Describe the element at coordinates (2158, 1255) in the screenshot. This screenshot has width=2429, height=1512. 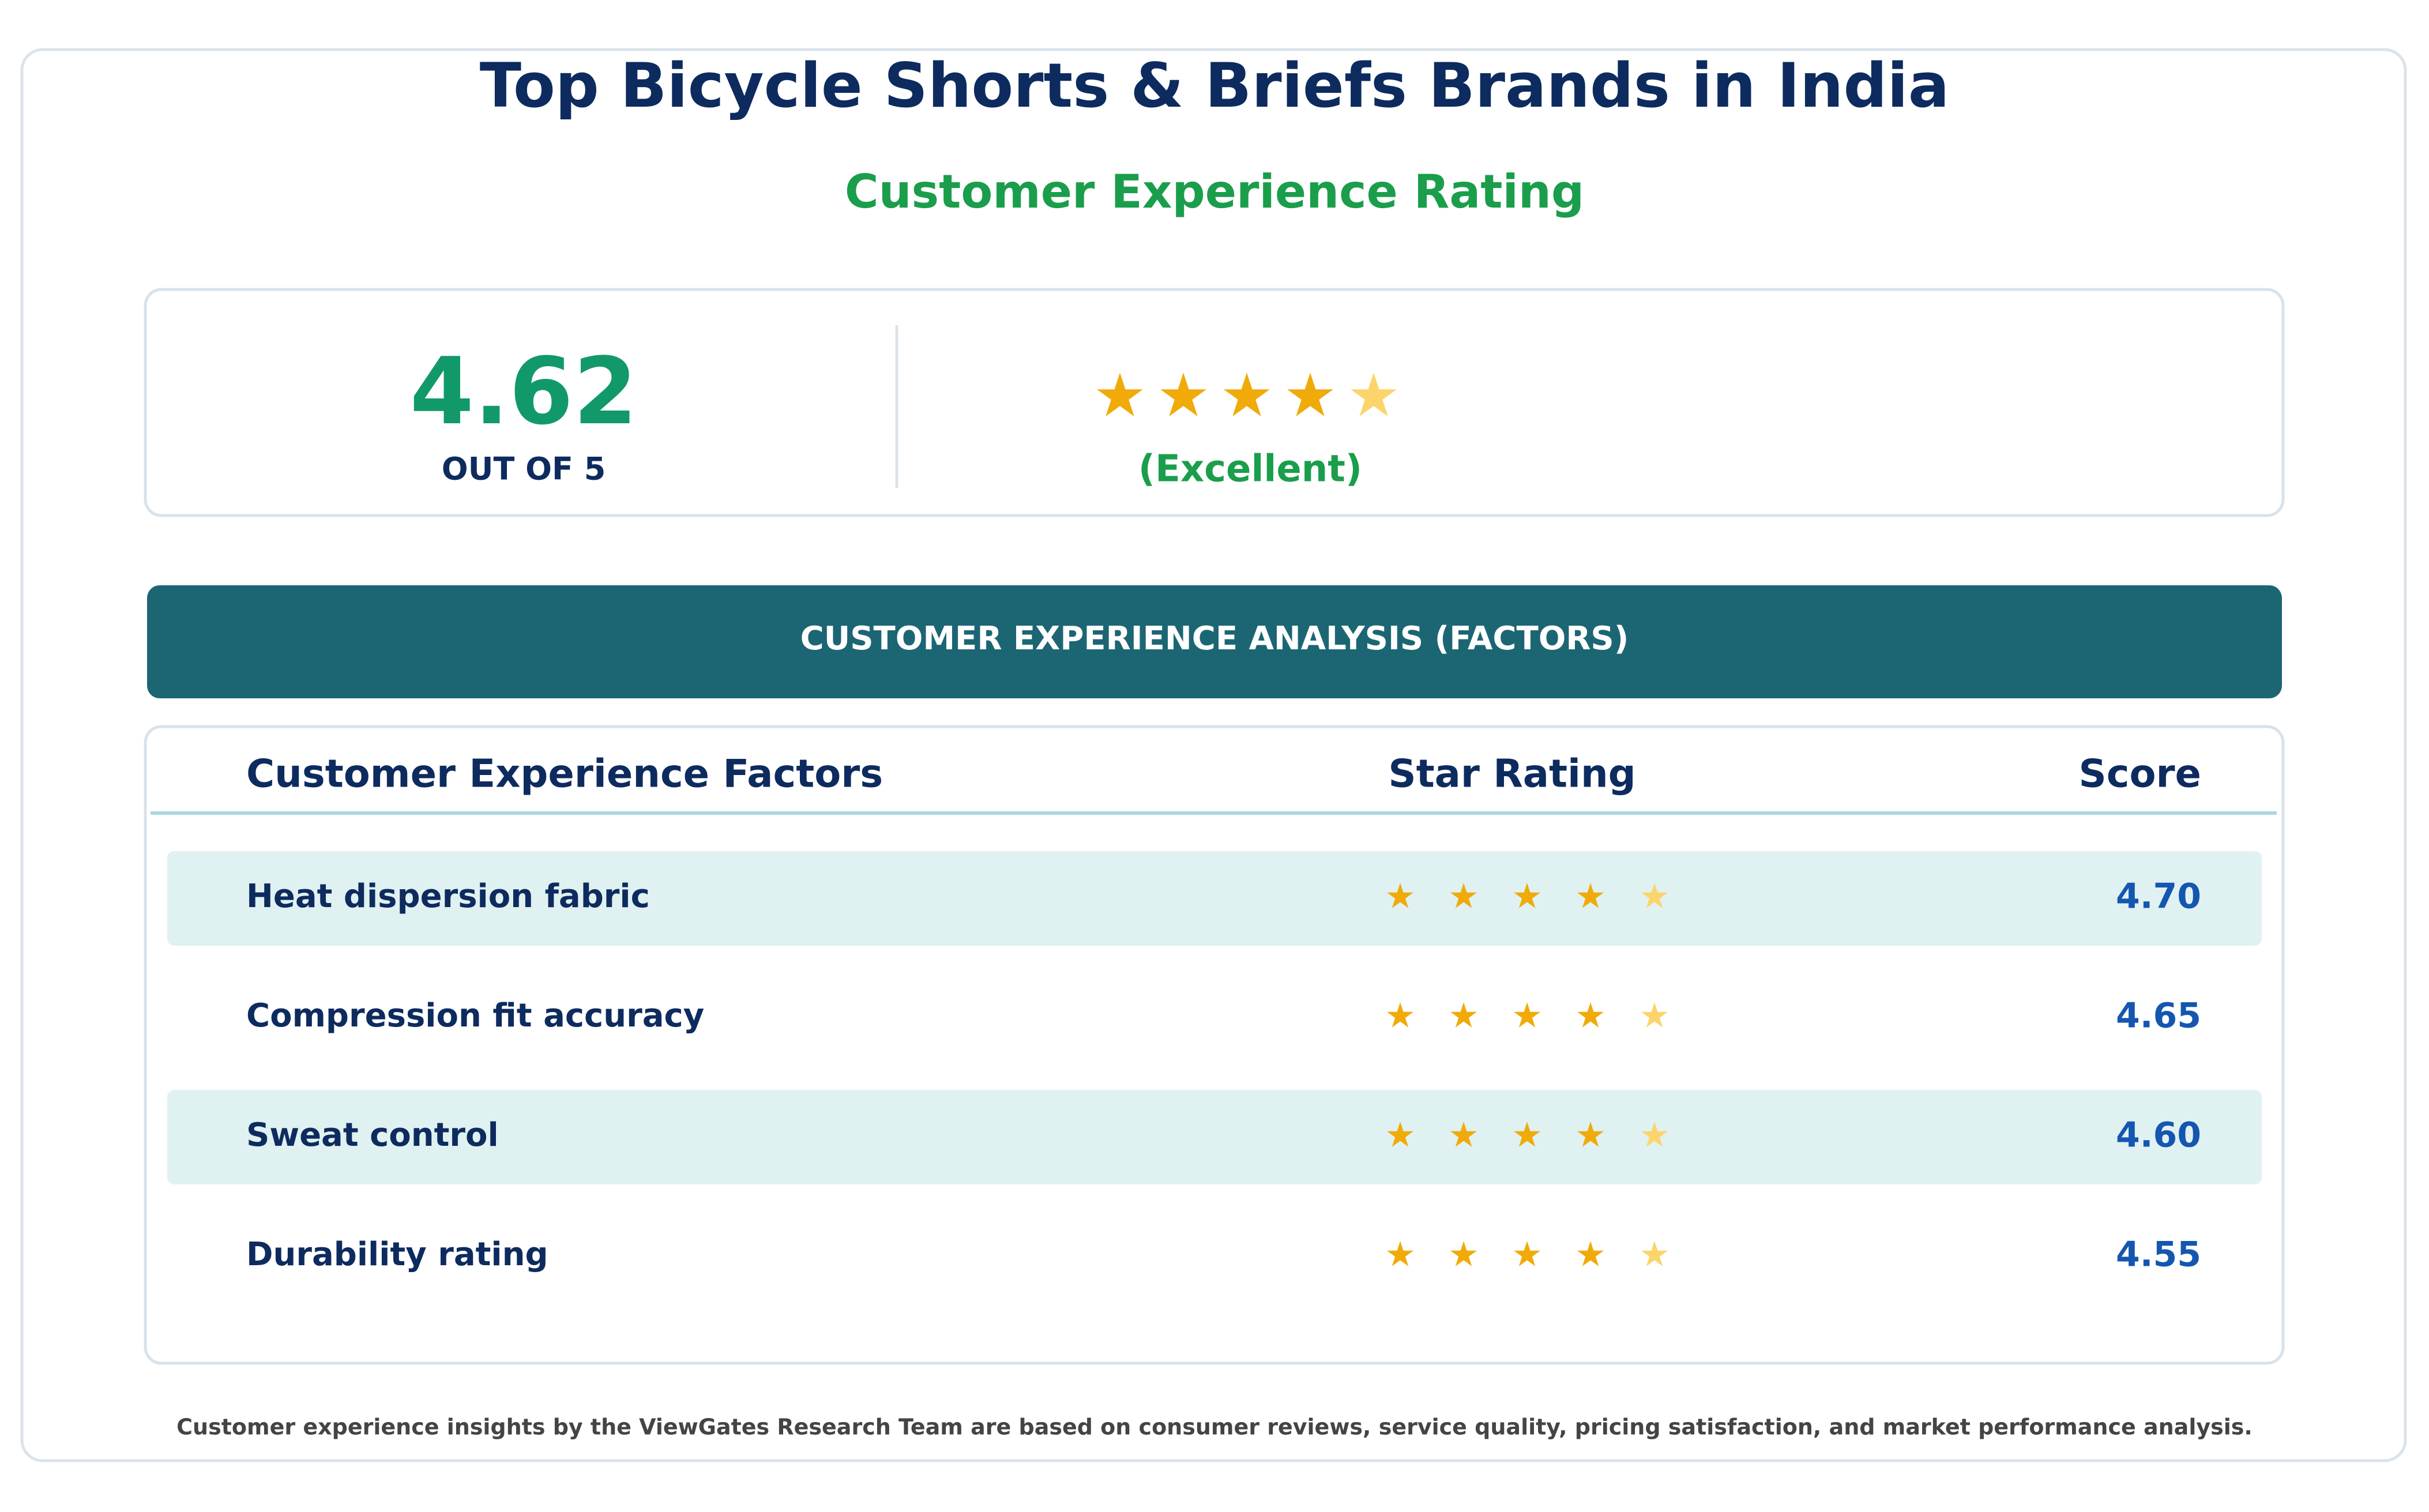
I see `factor-score: 4.55` at that location.